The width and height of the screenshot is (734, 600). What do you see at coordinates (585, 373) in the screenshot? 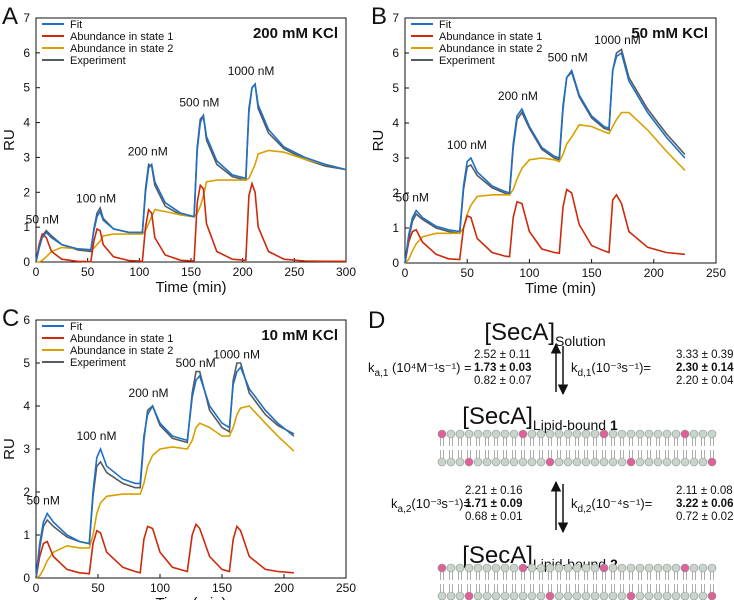
I see `rate-sub: d,1` at bounding box center [585, 373].